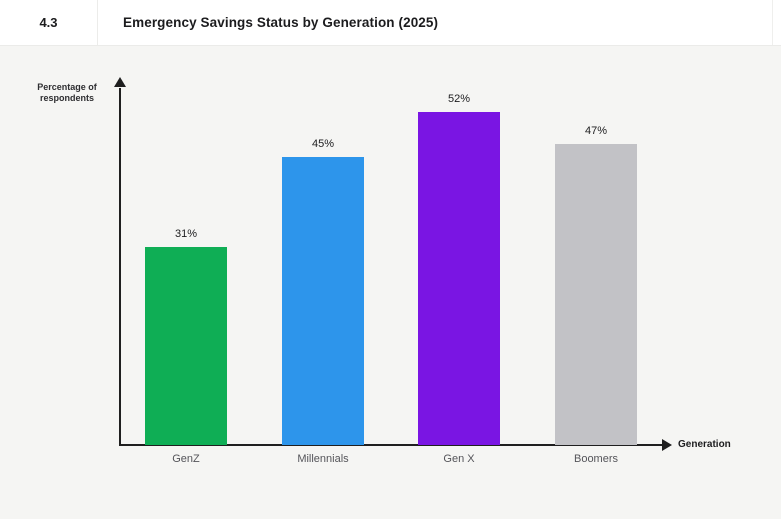 This screenshot has width=781, height=519. What do you see at coordinates (323, 459) in the screenshot?
I see `bar-category-label: Millennials` at bounding box center [323, 459].